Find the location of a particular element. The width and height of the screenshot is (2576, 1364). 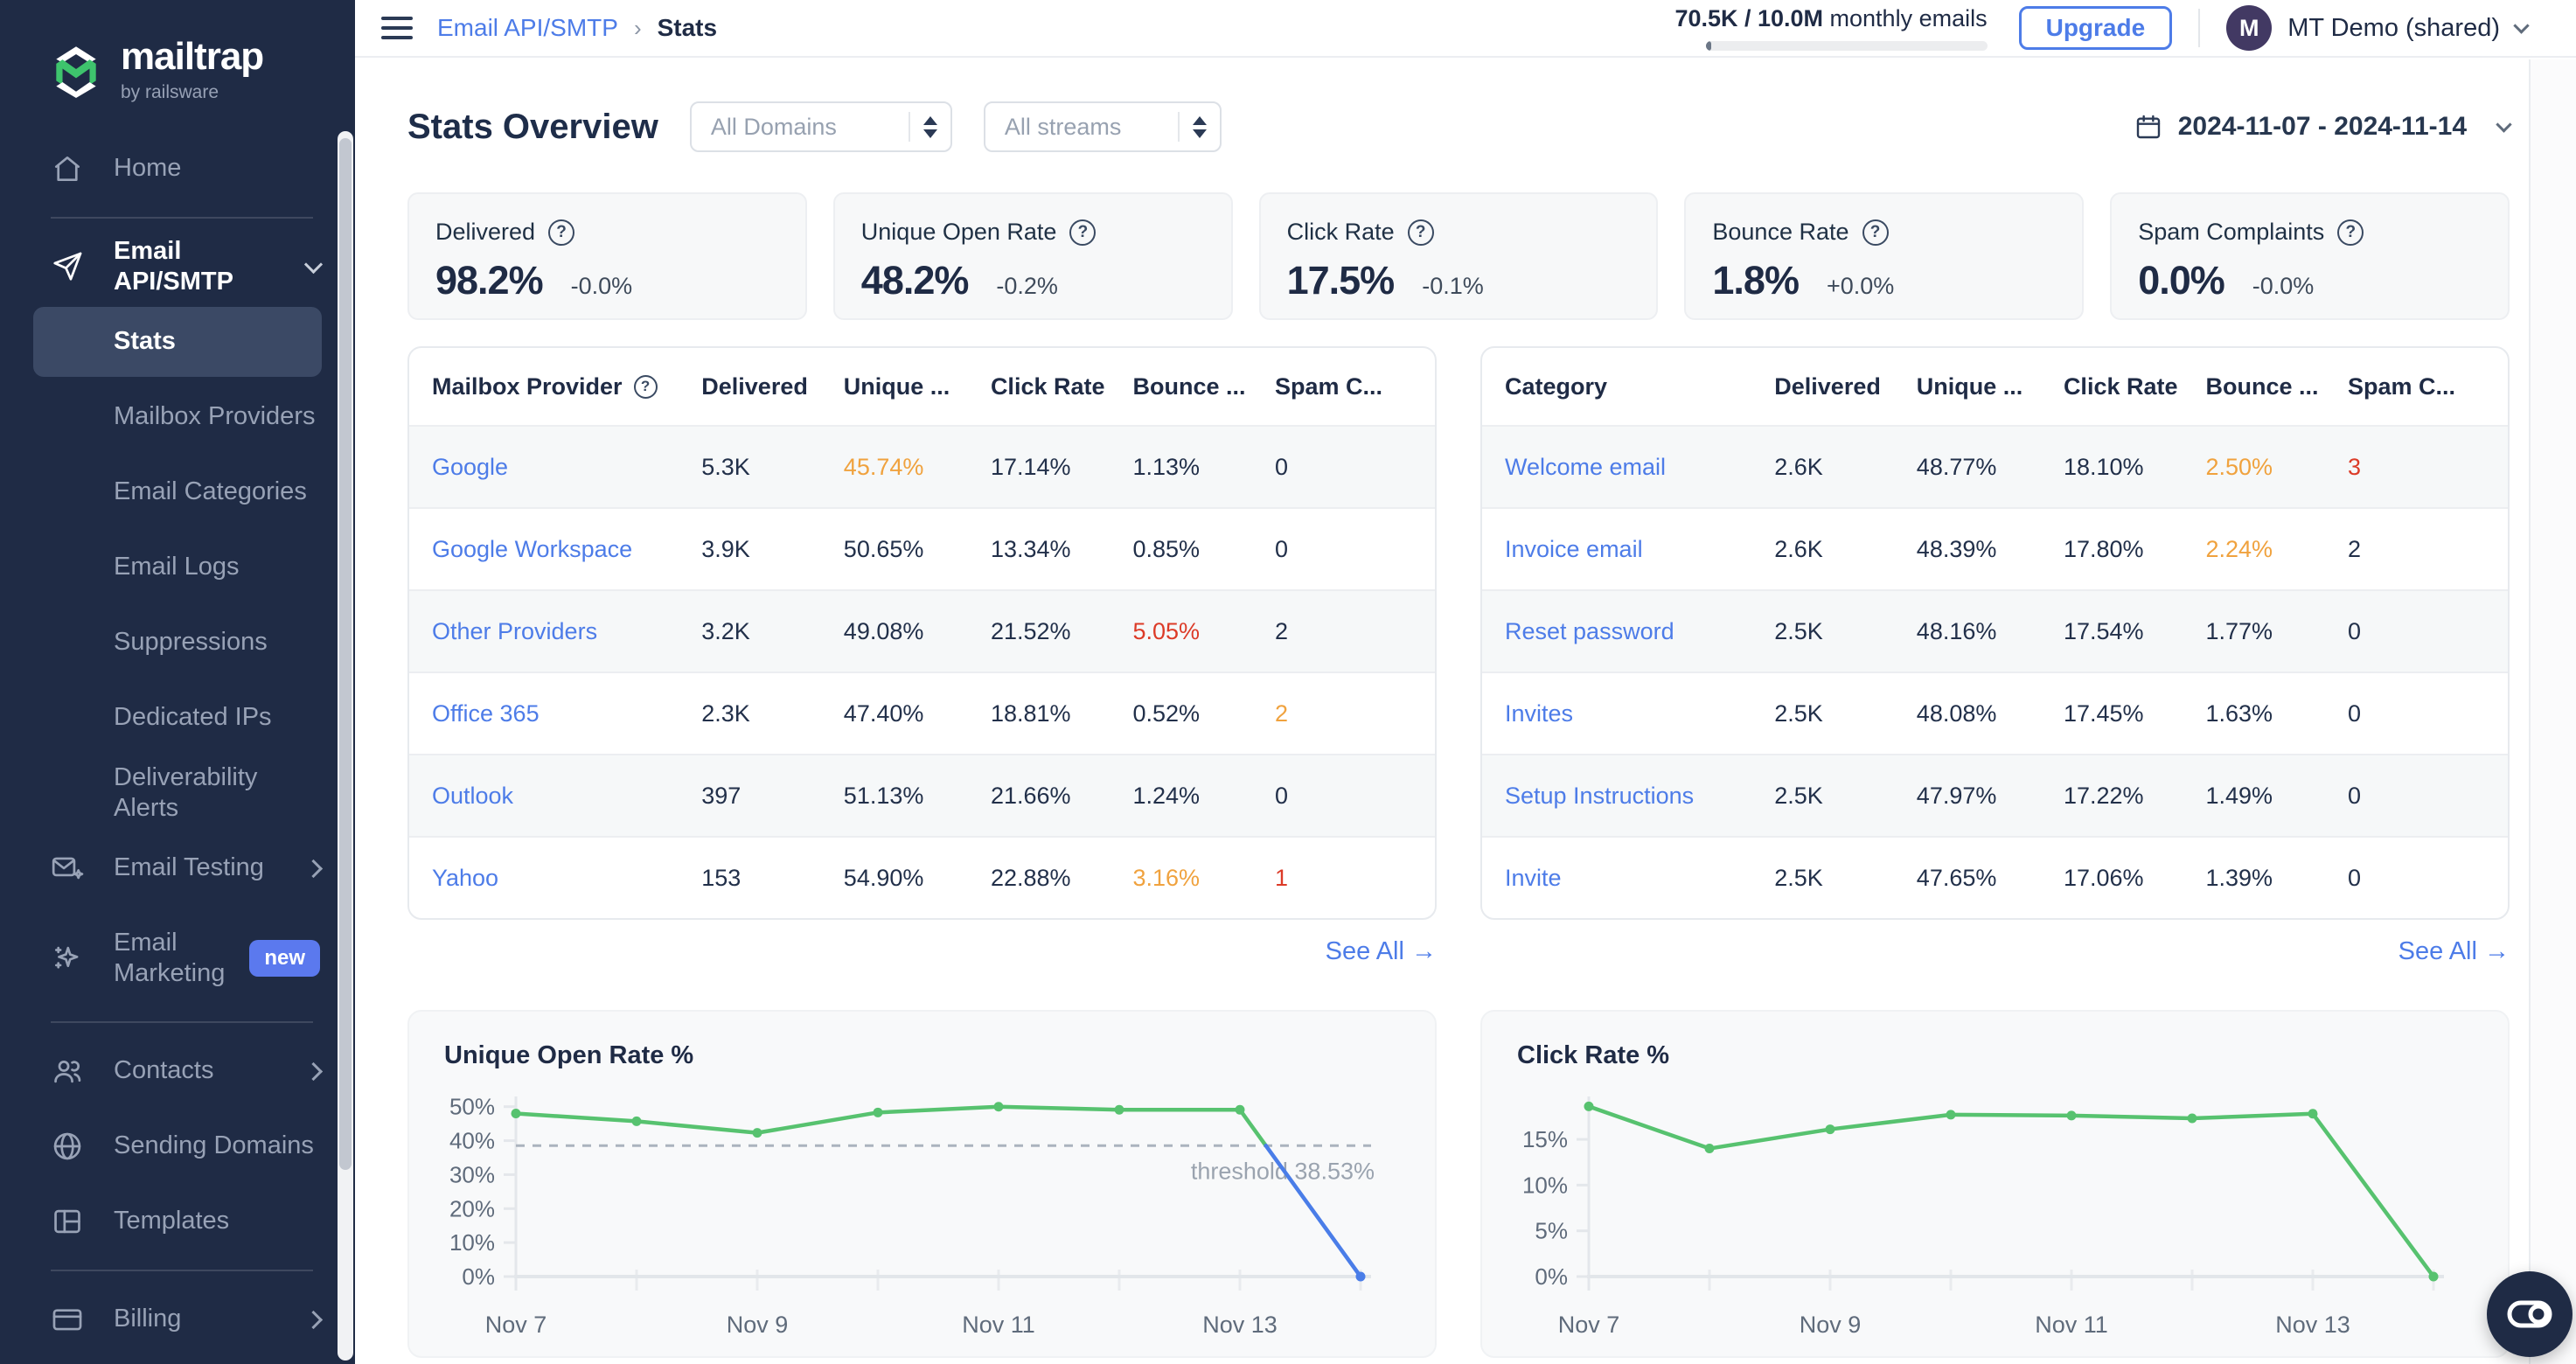

row-link-google: Google is located at coordinates (470, 467).